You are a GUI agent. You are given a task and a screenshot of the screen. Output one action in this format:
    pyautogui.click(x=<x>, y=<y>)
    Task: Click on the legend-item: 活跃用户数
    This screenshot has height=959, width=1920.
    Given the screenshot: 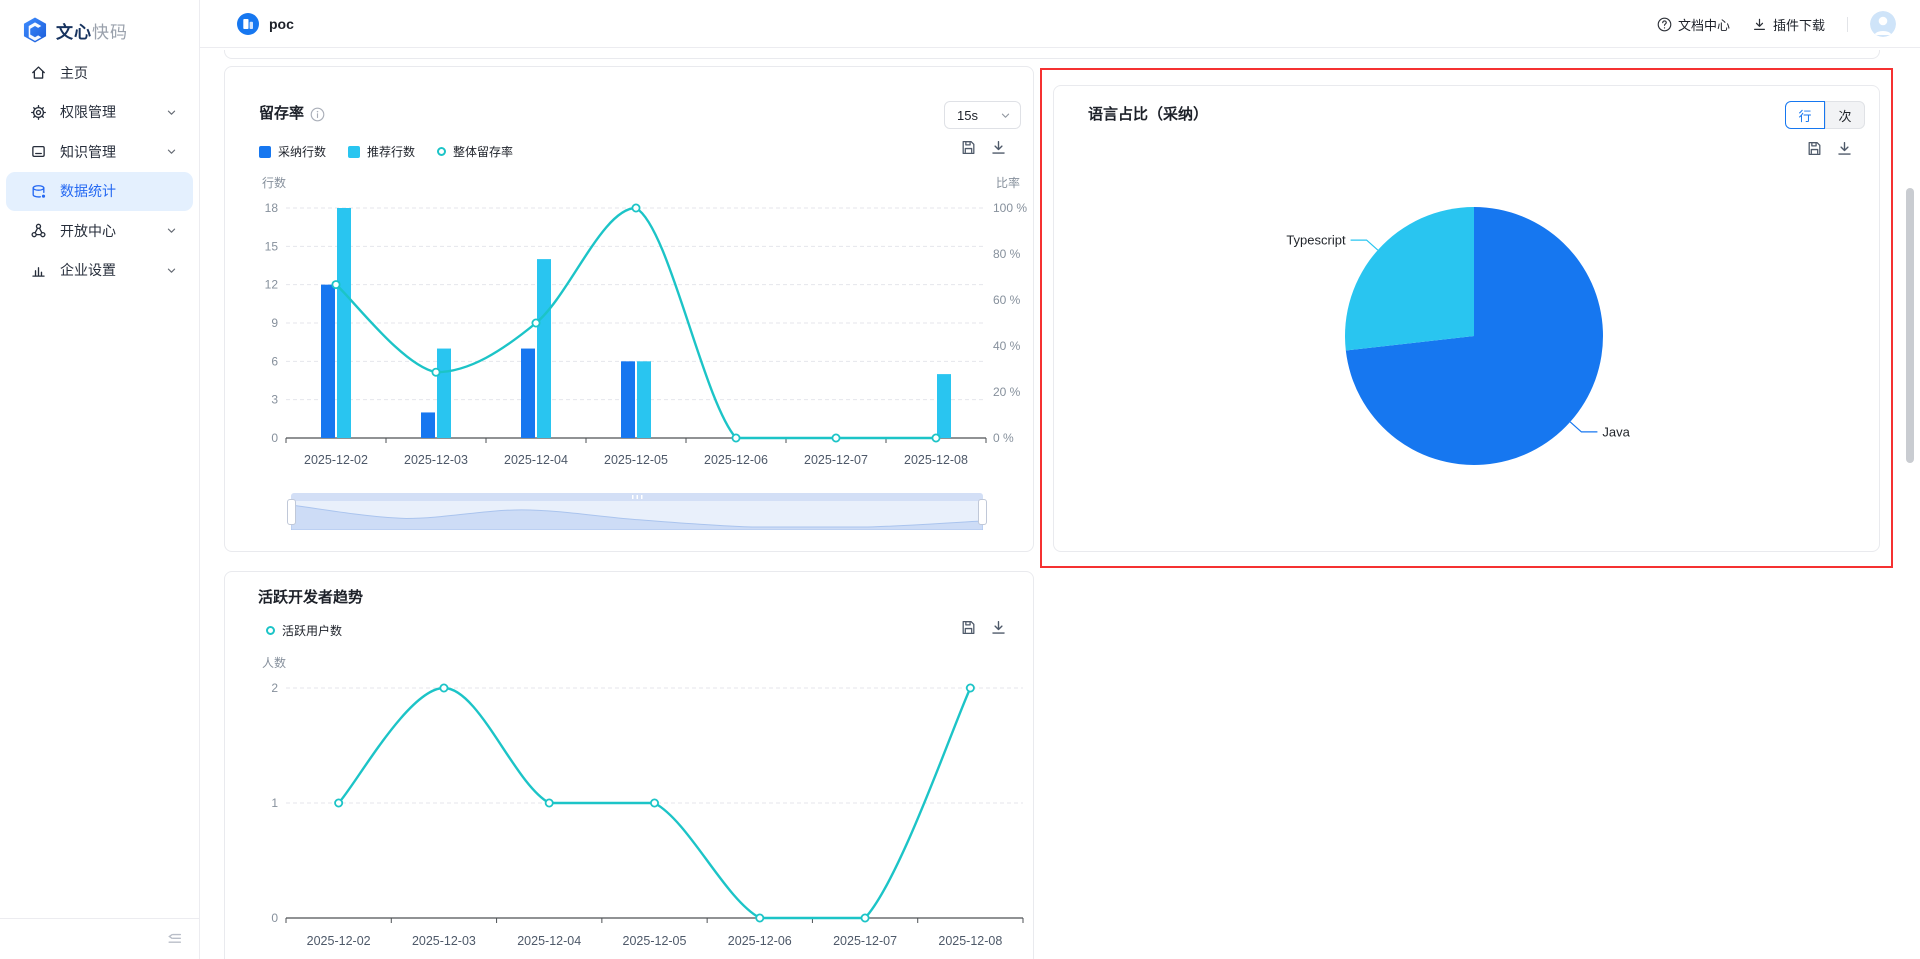 What is the action you would take?
    pyautogui.click(x=304, y=630)
    